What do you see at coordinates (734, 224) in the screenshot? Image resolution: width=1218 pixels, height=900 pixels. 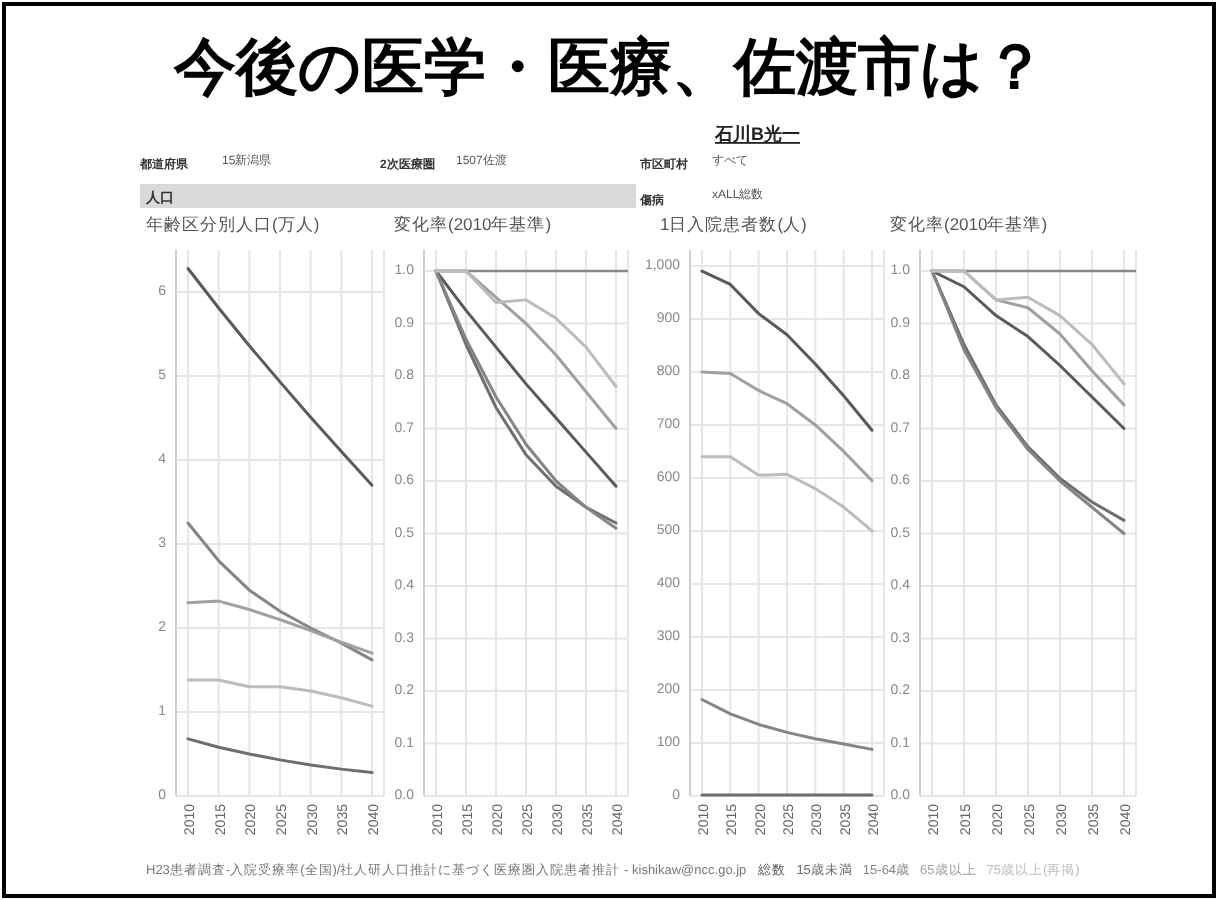 I see `chart-title: 1日入院患者数(人)` at bounding box center [734, 224].